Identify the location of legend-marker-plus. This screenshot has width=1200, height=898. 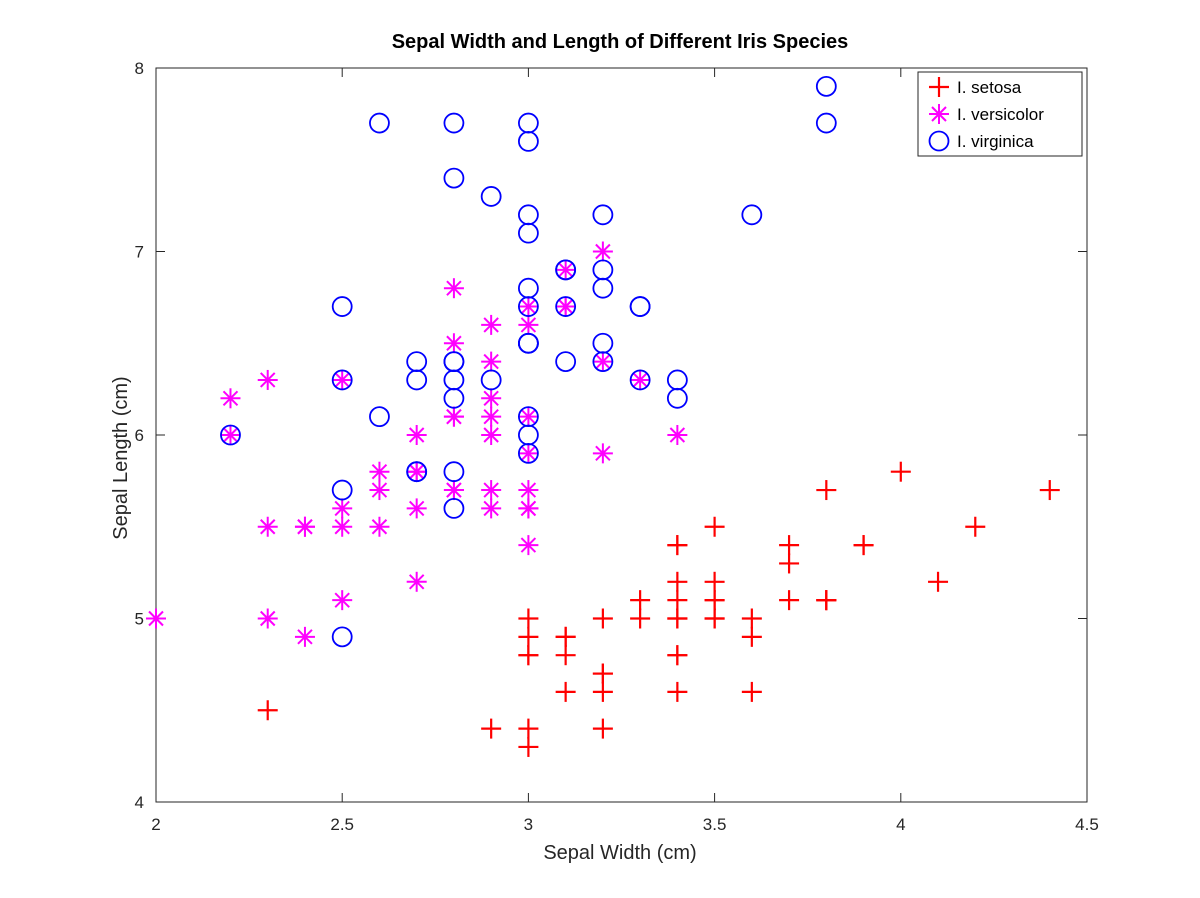
(939, 87).